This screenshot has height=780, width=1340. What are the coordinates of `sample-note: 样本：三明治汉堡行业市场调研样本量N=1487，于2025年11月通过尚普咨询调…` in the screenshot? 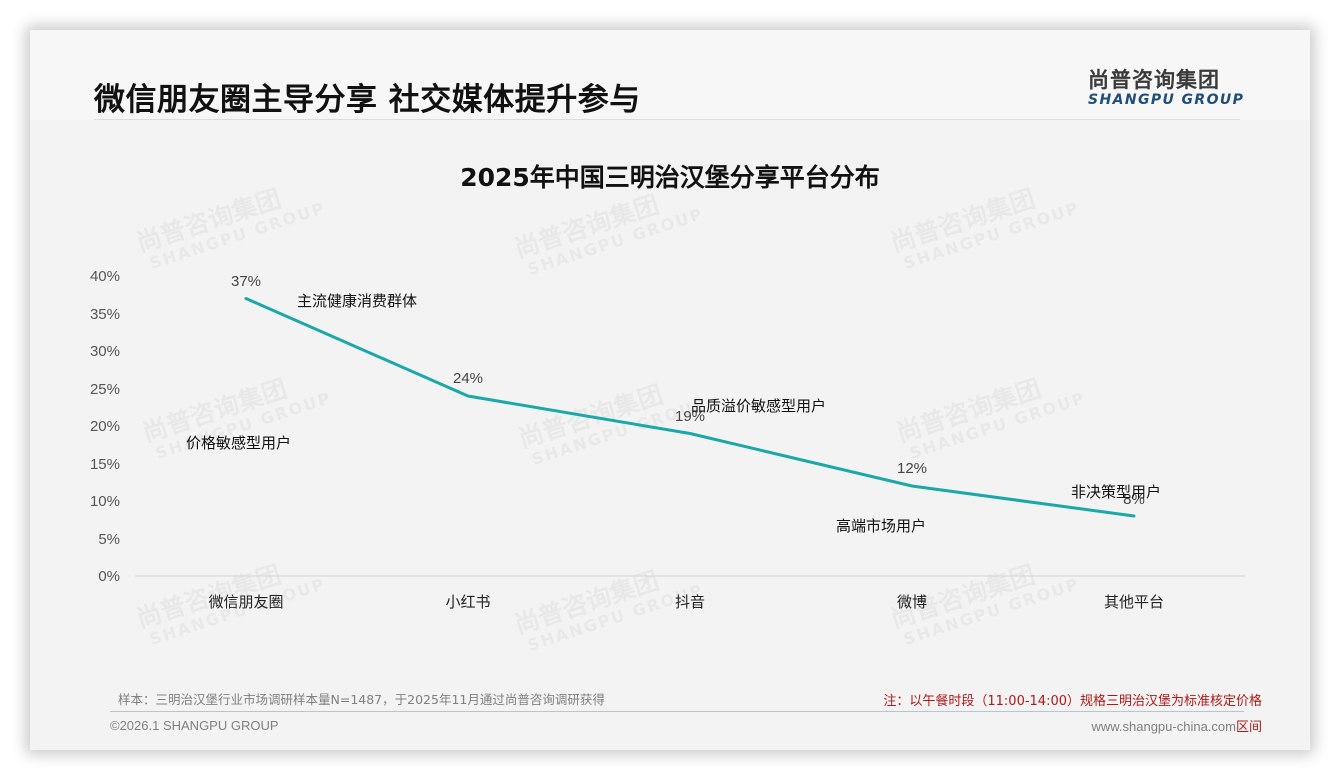 It's located at (361, 699).